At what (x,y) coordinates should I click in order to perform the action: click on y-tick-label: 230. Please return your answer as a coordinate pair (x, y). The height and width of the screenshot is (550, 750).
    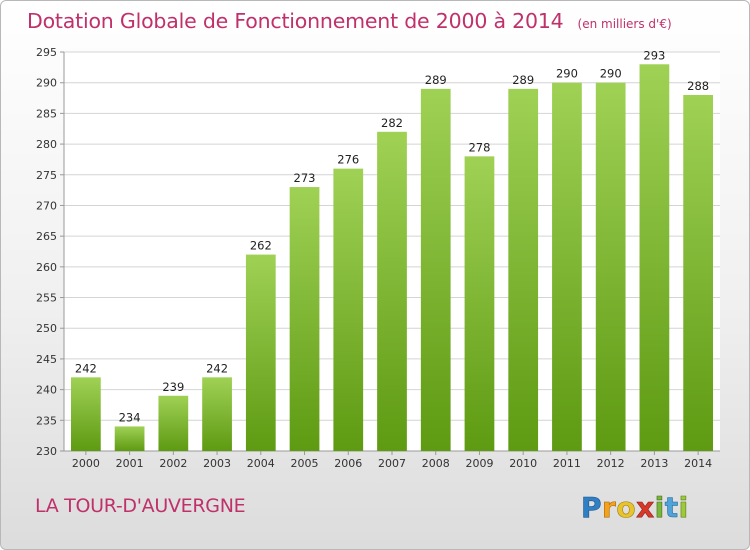
    Looking at the image, I should click on (46, 451).